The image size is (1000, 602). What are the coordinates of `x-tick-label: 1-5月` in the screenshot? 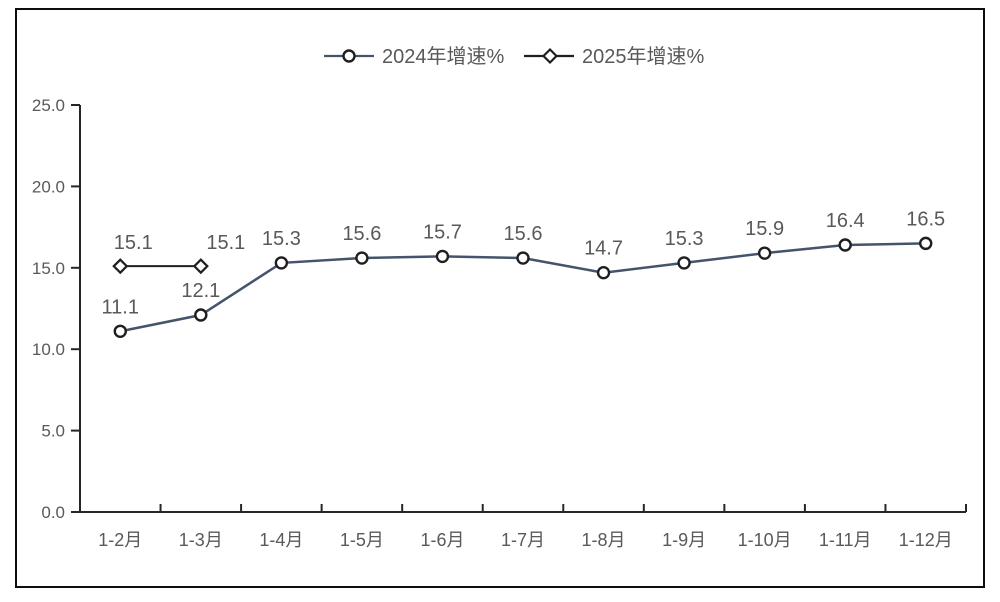 It's located at (362, 540).